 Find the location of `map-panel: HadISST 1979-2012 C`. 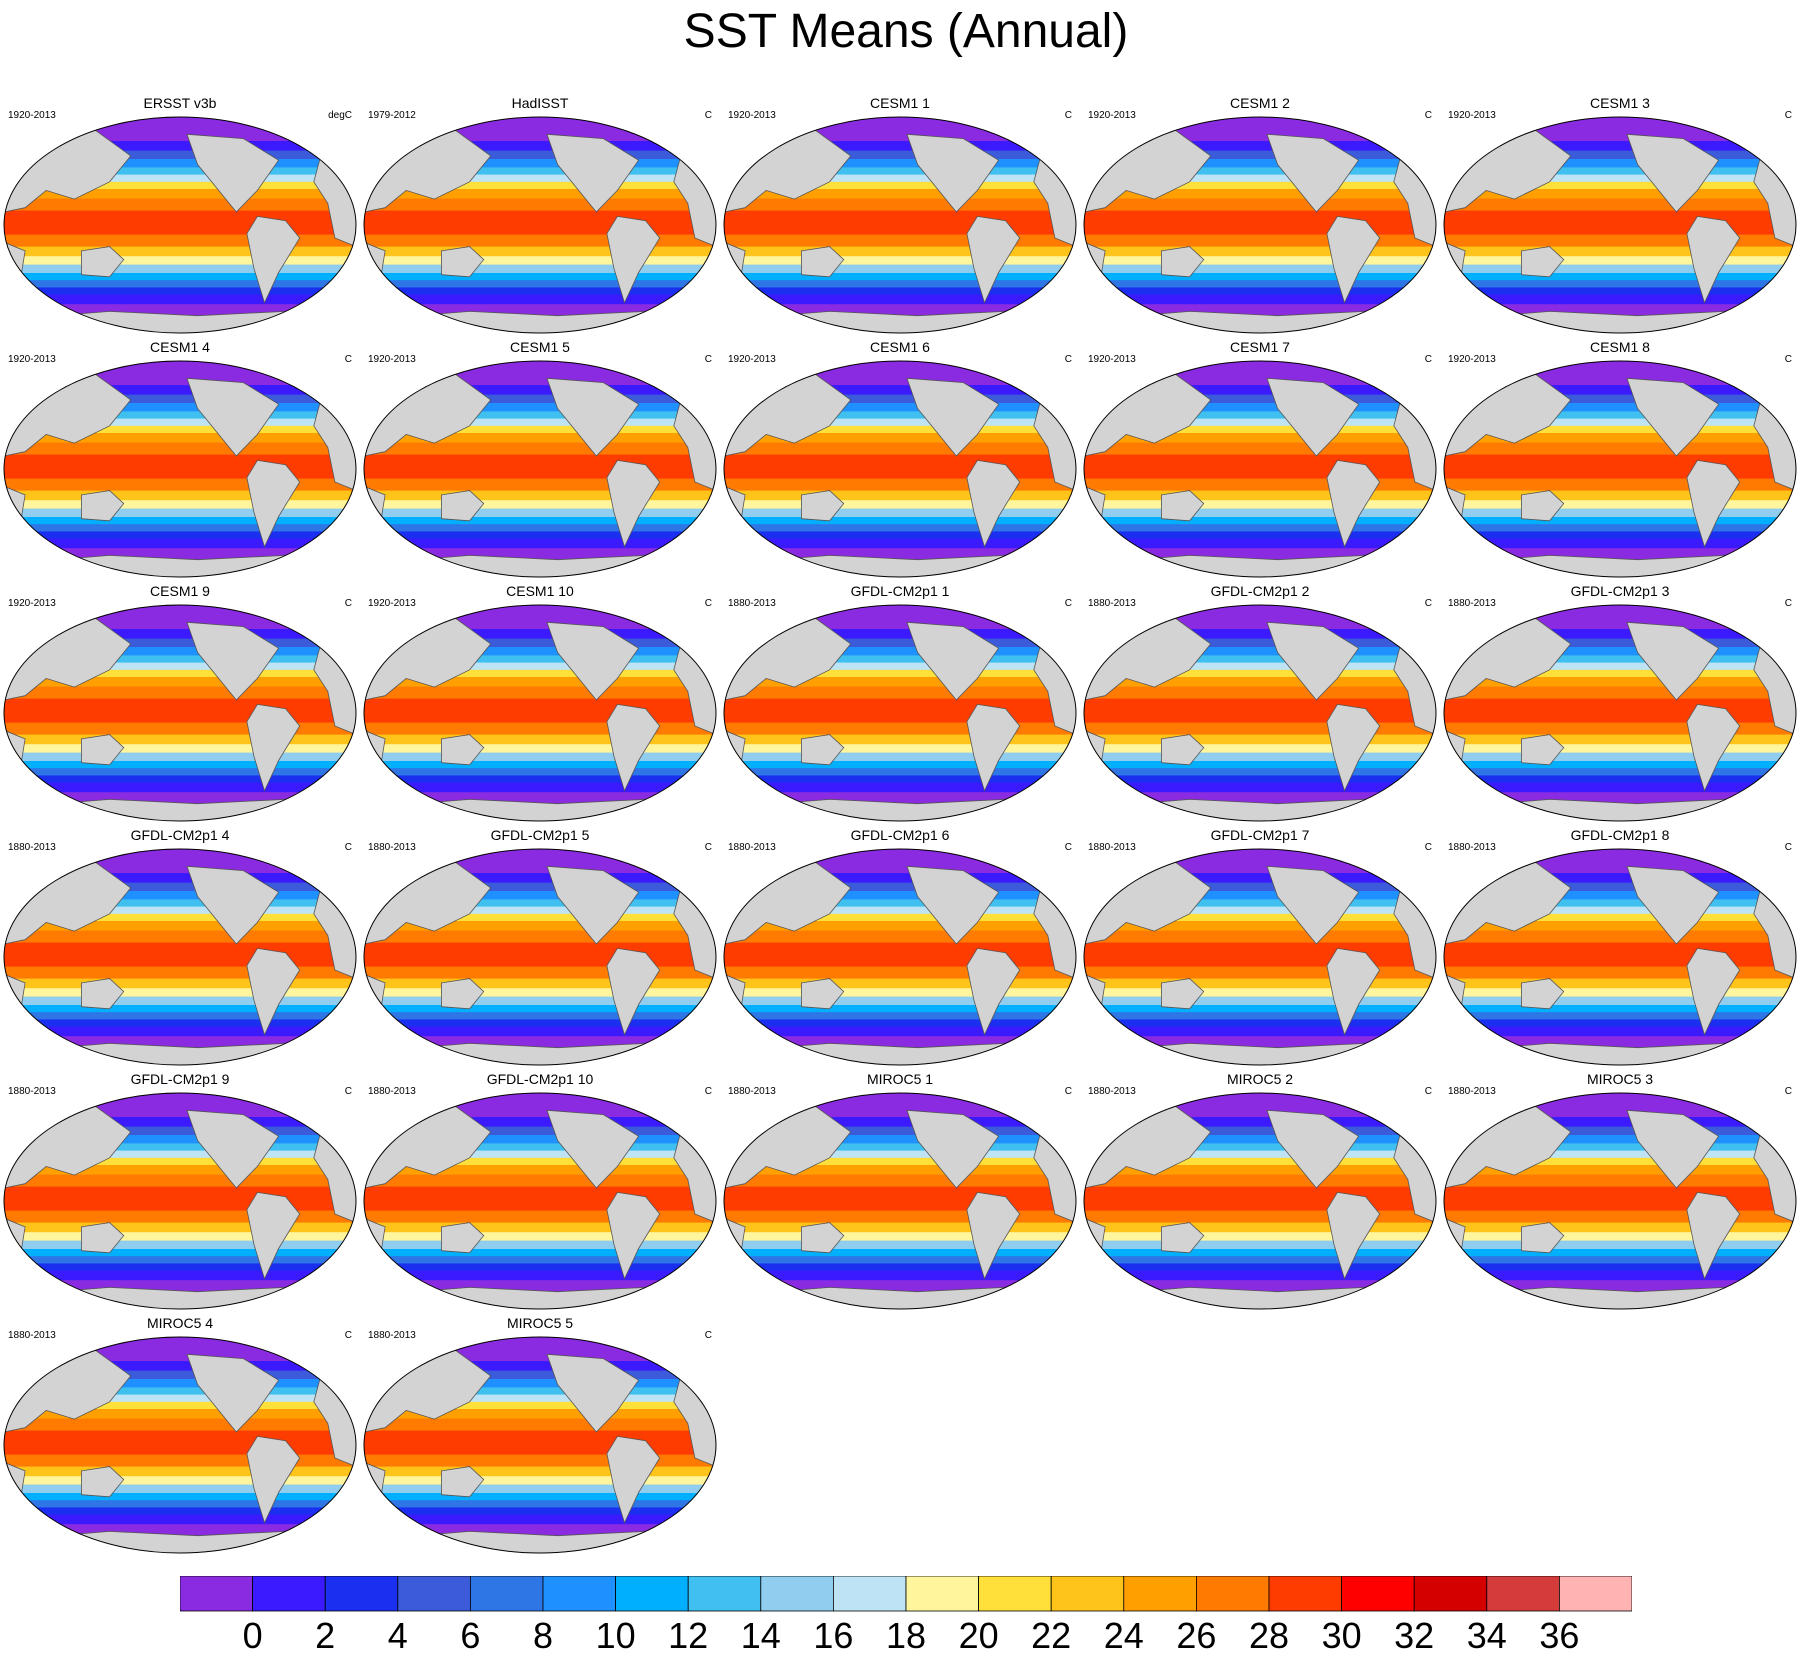

map-panel: HadISST 1979-2012 C is located at coordinates (540, 215).